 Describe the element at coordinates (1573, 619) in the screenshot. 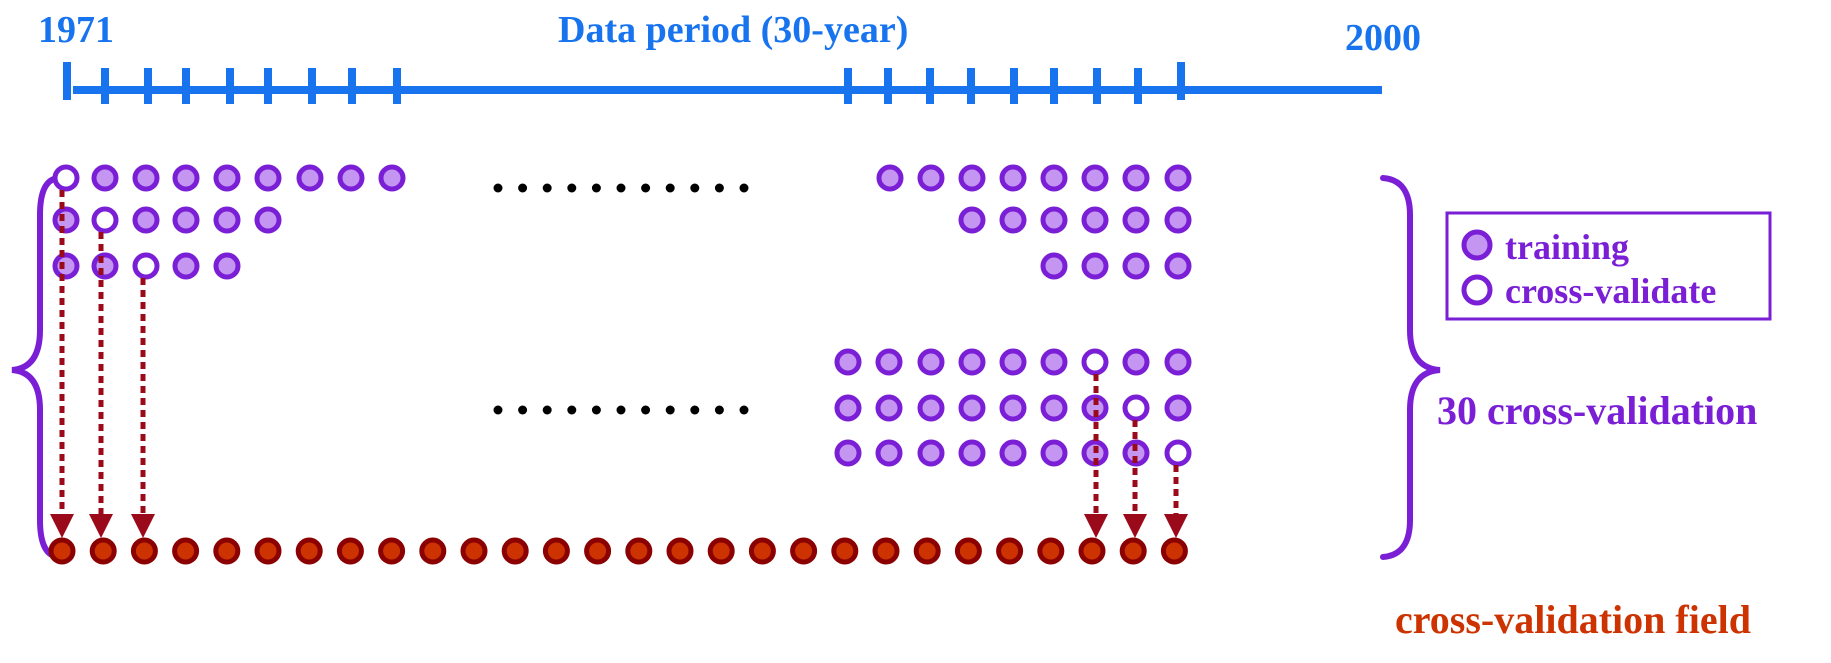

I see `field-label: cross-validation field` at that location.